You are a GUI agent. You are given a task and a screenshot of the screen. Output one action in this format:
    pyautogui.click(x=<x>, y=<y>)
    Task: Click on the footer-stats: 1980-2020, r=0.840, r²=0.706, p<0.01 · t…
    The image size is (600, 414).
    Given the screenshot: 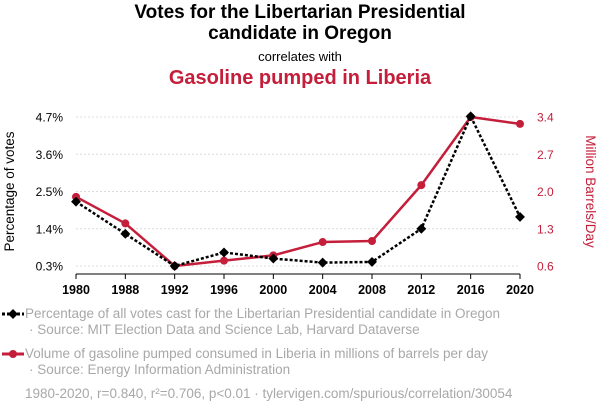 What is the action you would take?
    pyautogui.click(x=269, y=393)
    